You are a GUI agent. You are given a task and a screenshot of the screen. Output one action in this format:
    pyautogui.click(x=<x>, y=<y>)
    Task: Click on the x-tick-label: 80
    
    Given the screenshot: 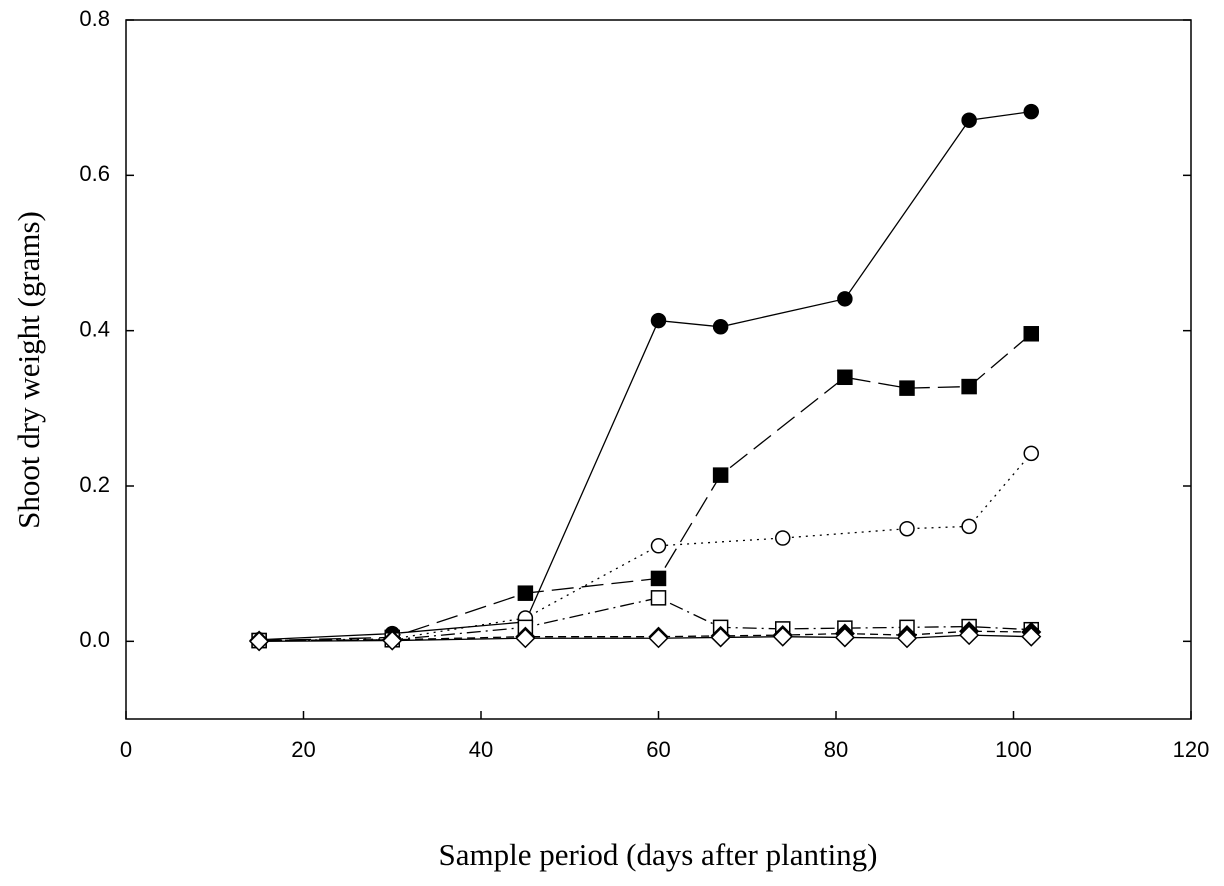 What is the action you would take?
    pyautogui.click(x=836, y=749)
    